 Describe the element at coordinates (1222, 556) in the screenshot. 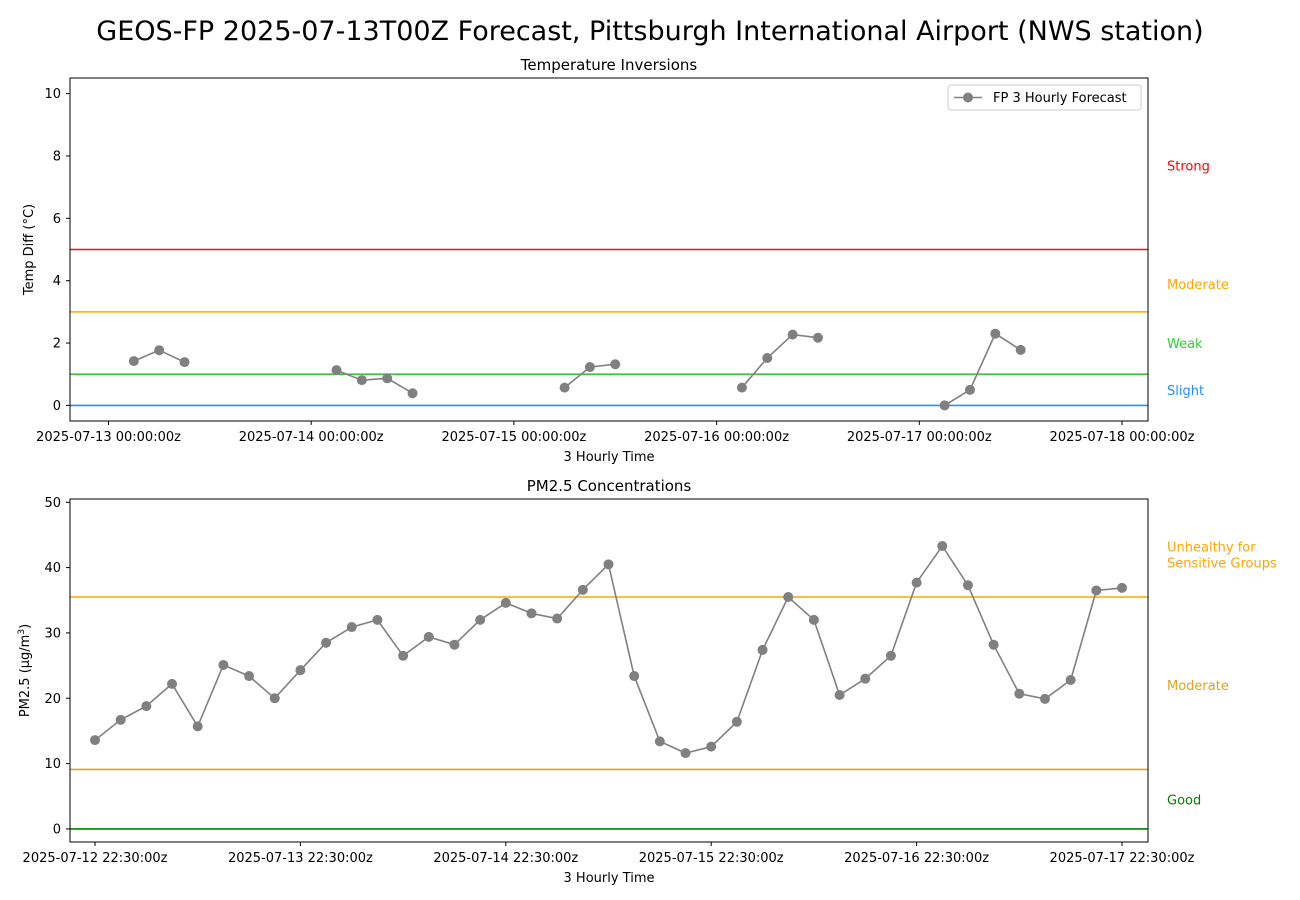

I see `category-label: Unhealthy for Sensitive Groups` at that location.